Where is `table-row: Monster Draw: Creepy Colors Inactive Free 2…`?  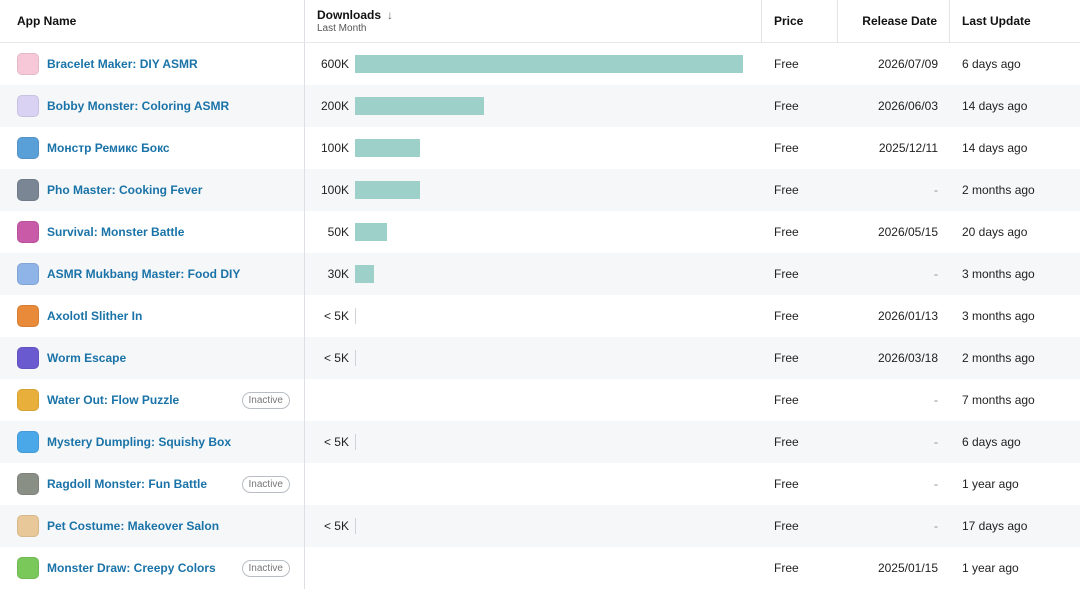
table-row: Monster Draw: Creepy Colors Inactive Free 2… is located at coordinates (540, 568).